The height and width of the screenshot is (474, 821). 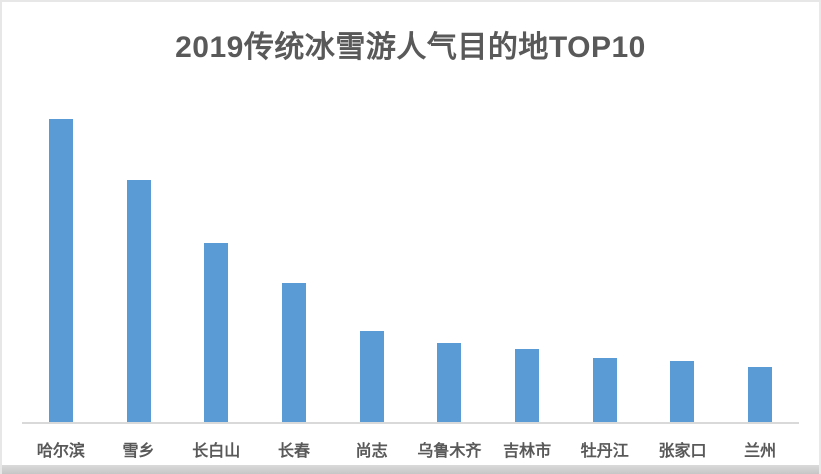 What do you see at coordinates (410, 47) in the screenshot?
I see `chart-title: 2019传统冰雪游人气目的地TOP10` at bounding box center [410, 47].